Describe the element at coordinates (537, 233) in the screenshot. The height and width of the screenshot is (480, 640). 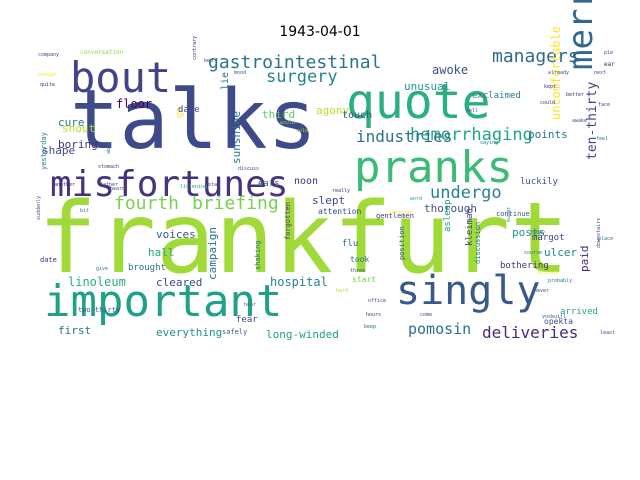
I see `word-today: today` at that location.